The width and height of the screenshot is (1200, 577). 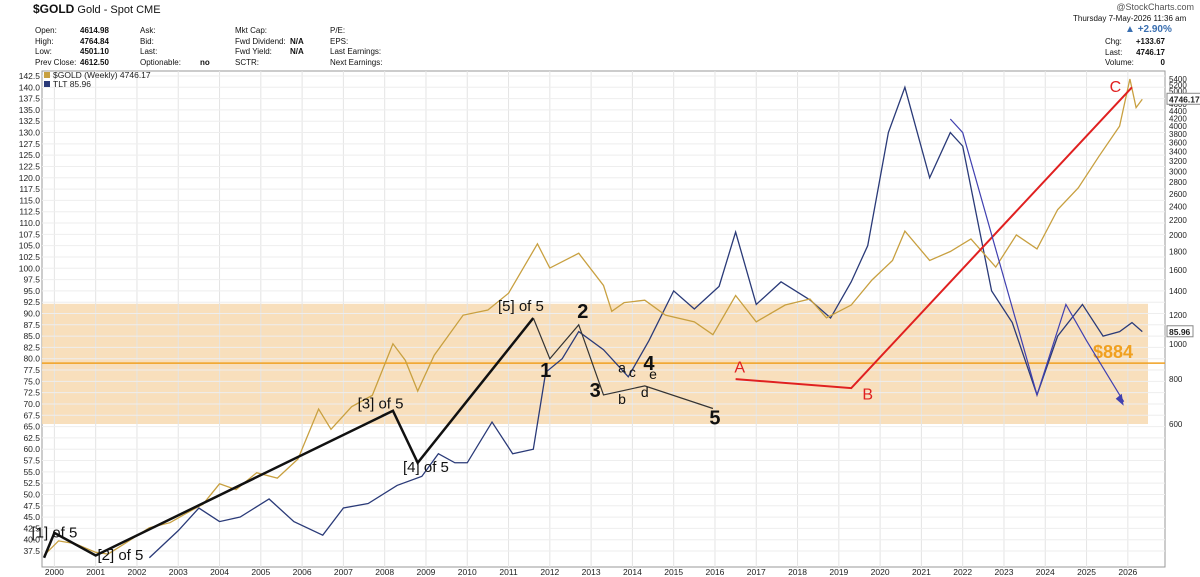 I want to click on left-tick-label: 37.5, so click(x=31, y=551).